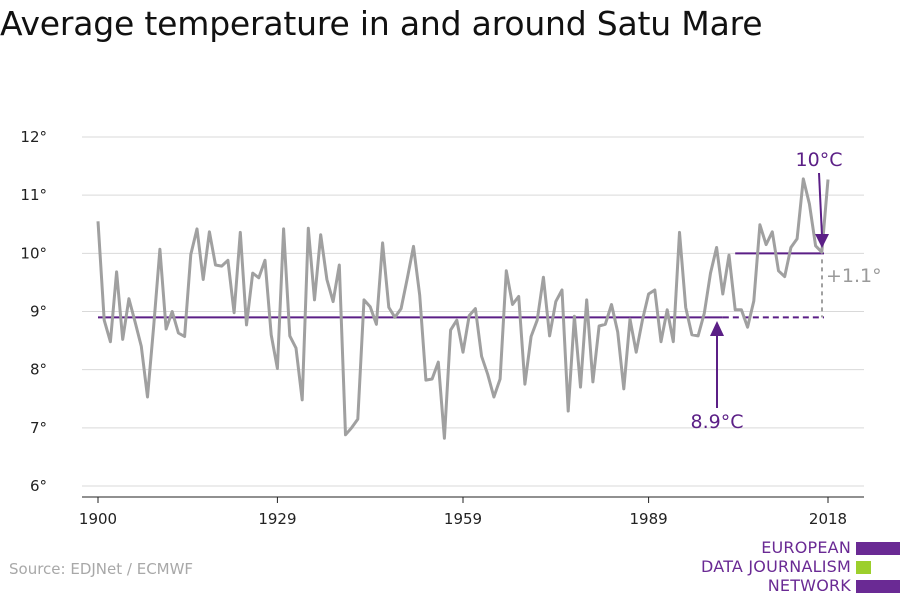  I want to click on logo-line-1: EUROPEAN, so click(806, 547).